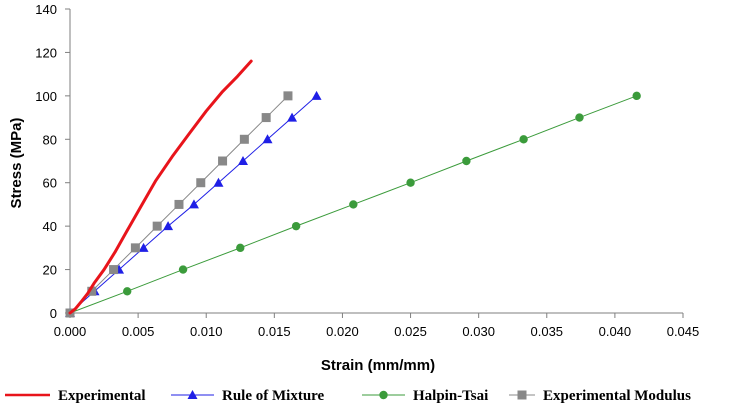 The image size is (731, 409). I want to click on x-tick-label: 0.015, so click(274, 331).